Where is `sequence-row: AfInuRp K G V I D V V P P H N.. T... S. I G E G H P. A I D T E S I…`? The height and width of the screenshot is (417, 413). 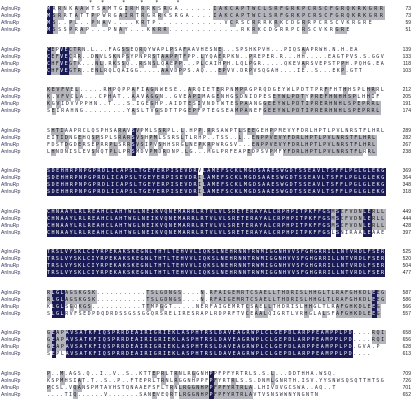
sequence-row: AfInuRp K G V I D V V P P H N.. T... S. I G E G H P. A I D T E S I… is located at coordinates (206, 104).